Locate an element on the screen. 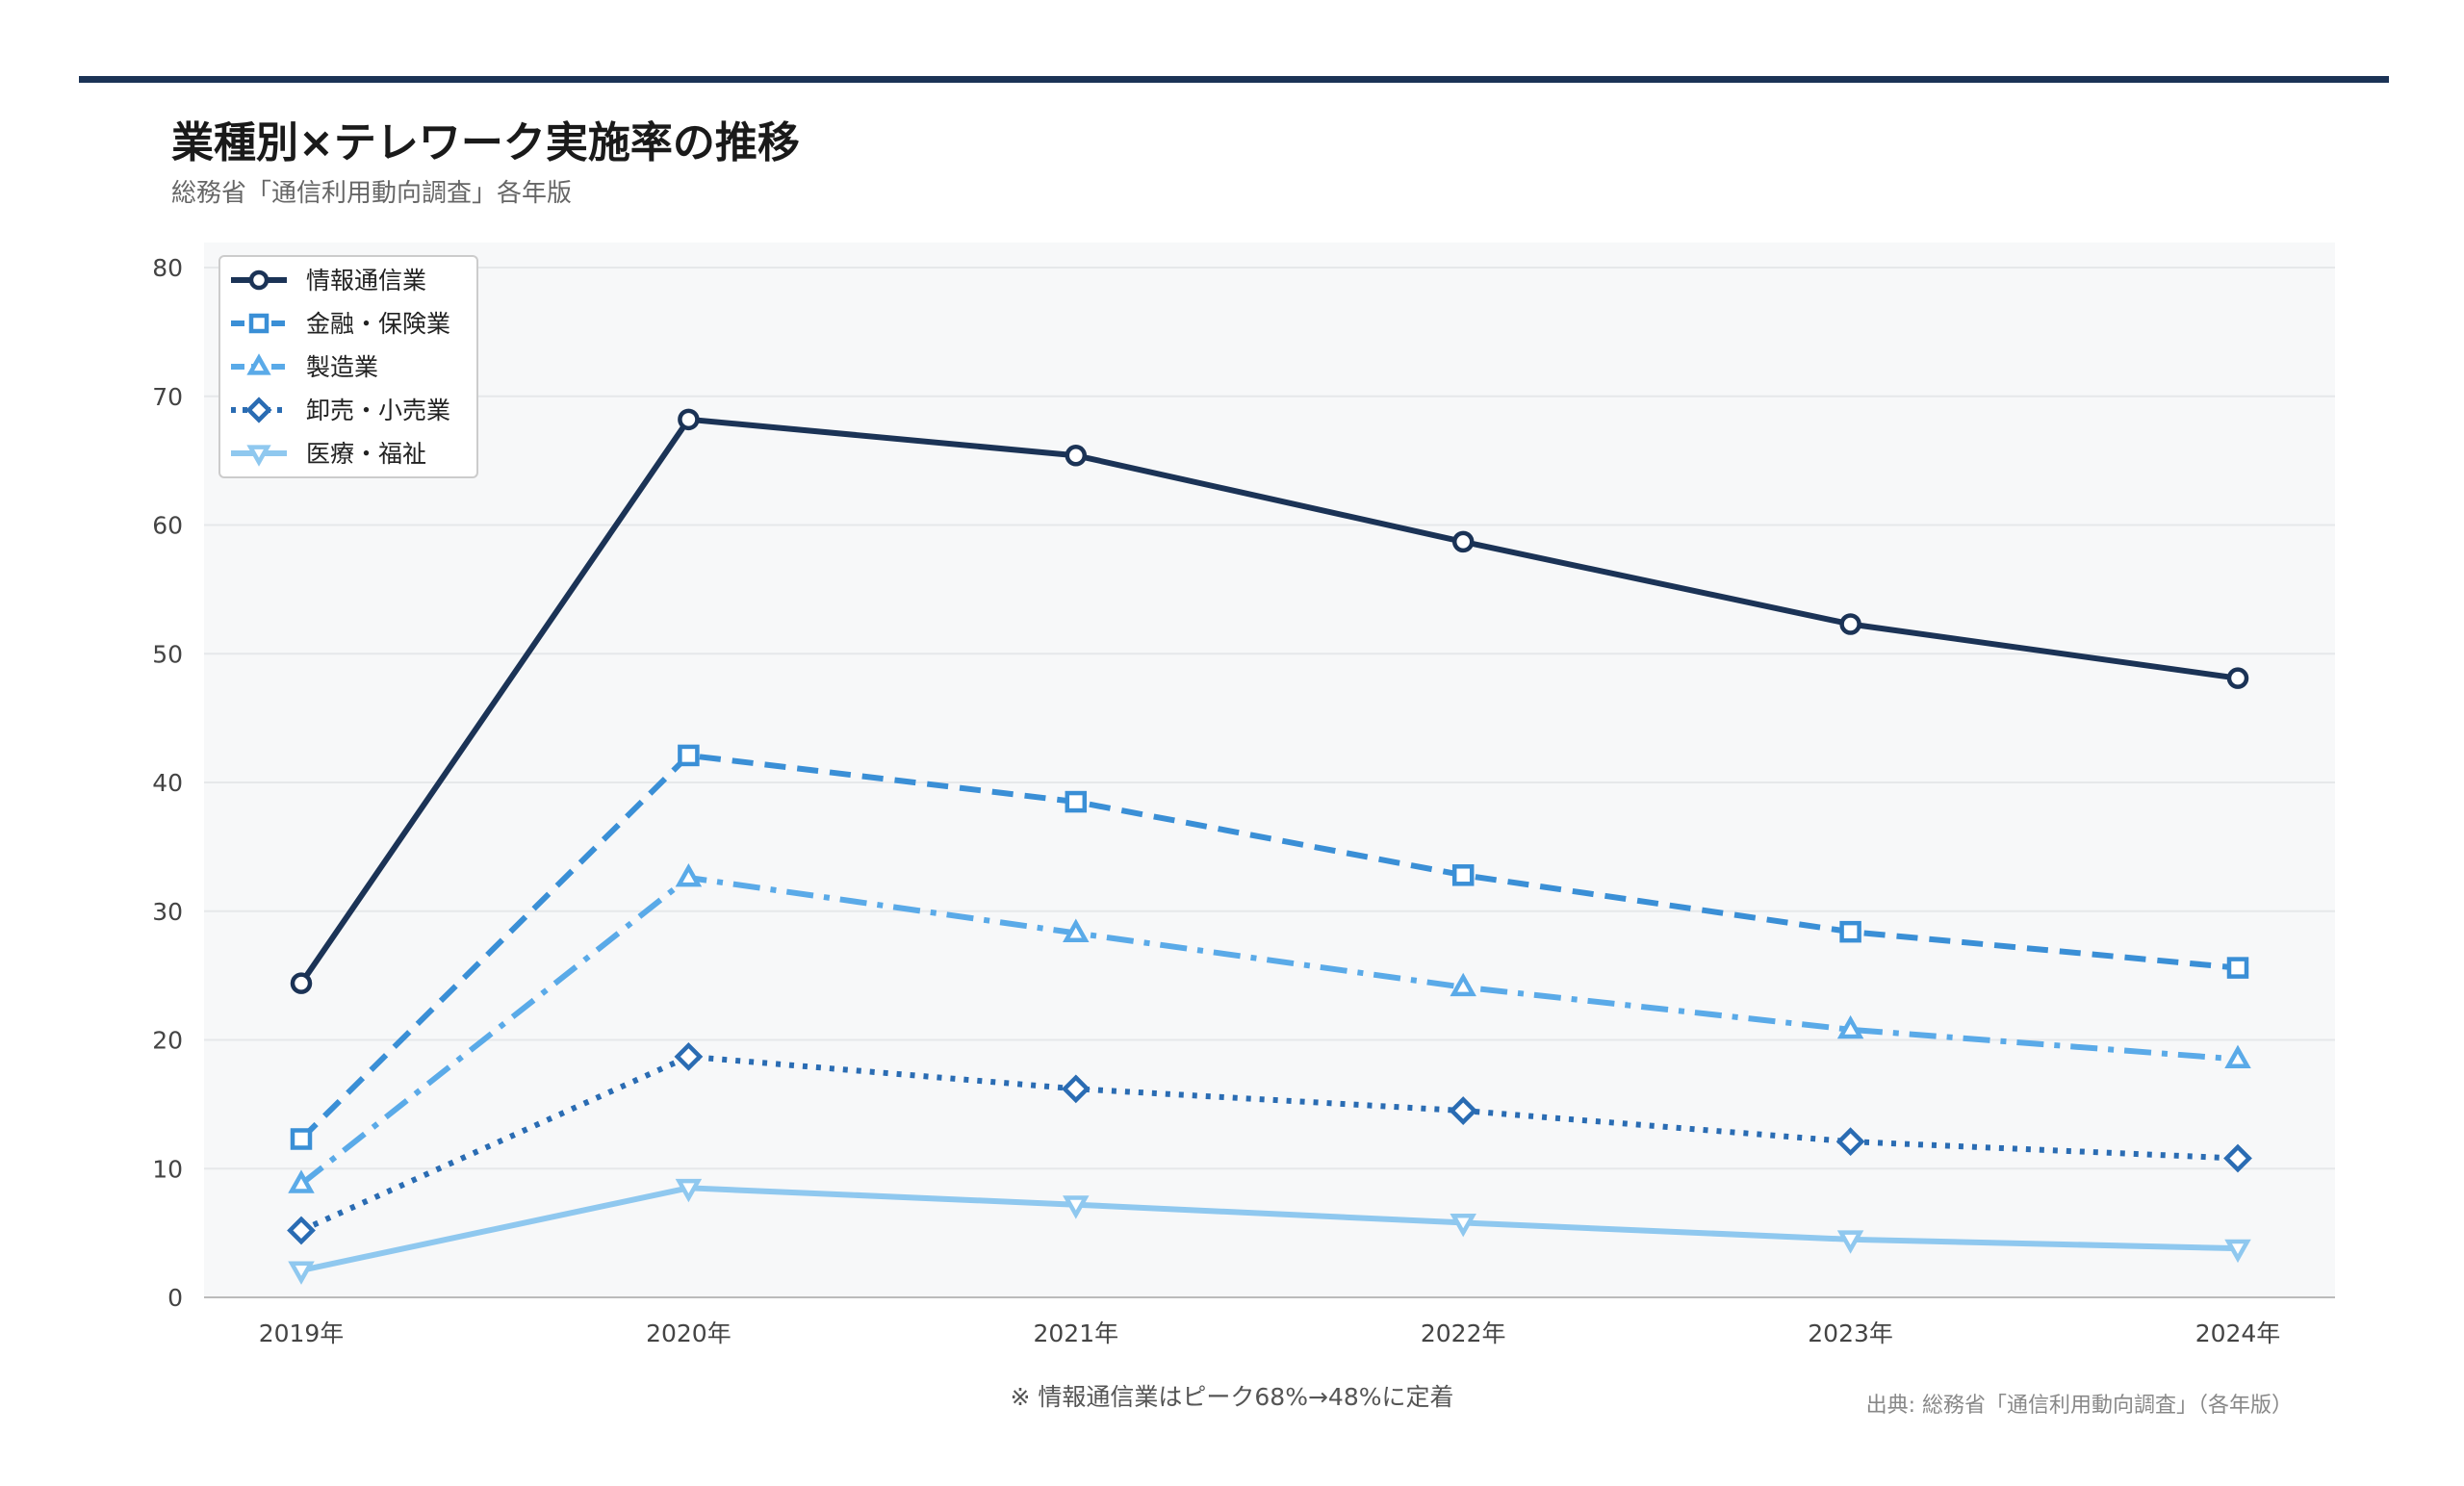 The width and height of the screenshot is (2464, 1486). x-tick-label: 2020年 is located at coordinates (689, 1333).